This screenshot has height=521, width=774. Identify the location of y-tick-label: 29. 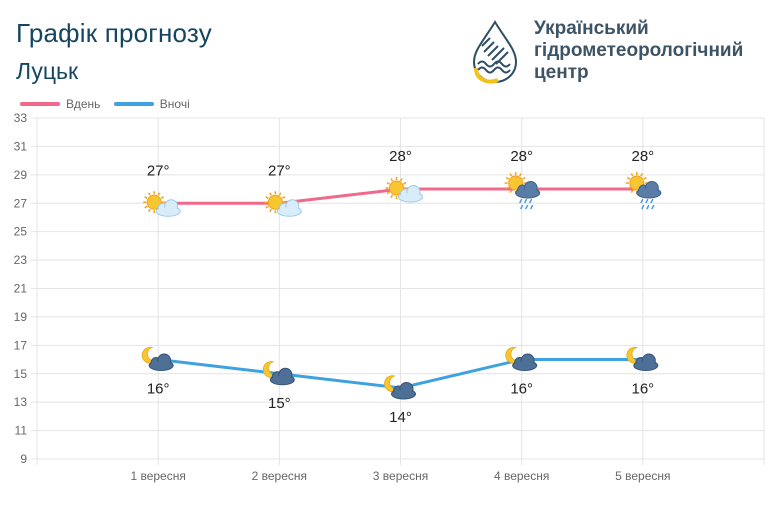
(21, 175).